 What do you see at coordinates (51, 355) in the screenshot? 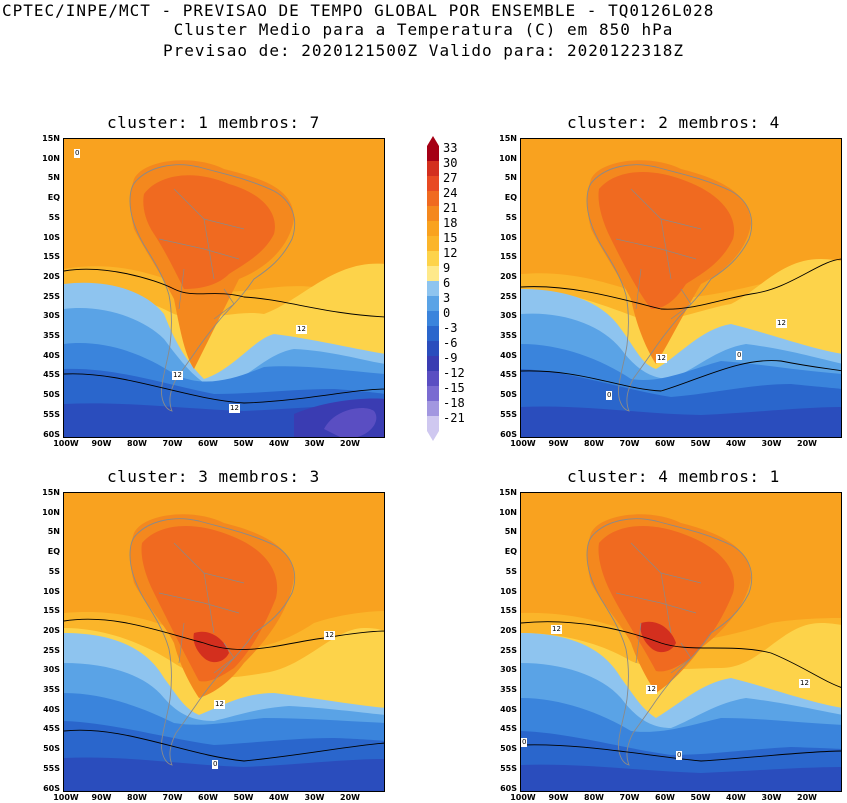
I see `lat-tick-label: 40S` at bounding box center [51, 355].